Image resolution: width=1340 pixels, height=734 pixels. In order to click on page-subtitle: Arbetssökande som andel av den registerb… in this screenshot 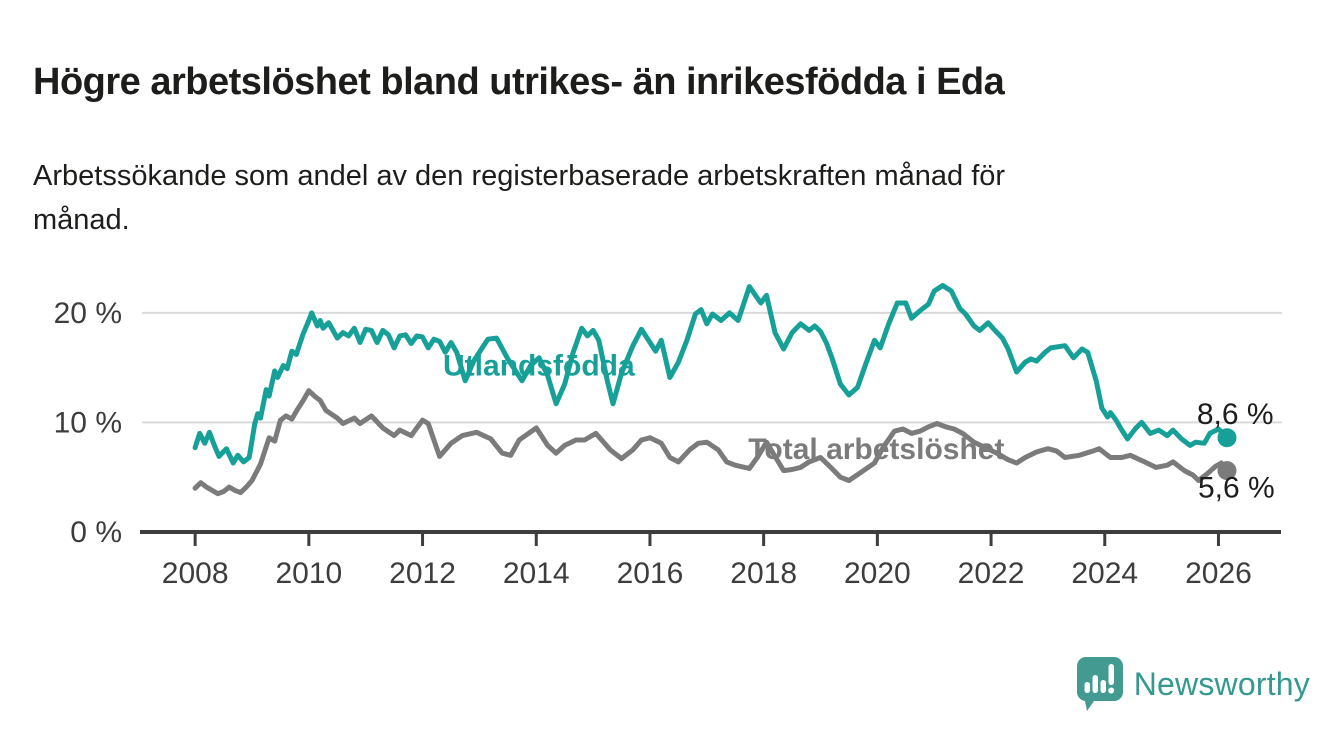, I will do `click(519, 198)`.